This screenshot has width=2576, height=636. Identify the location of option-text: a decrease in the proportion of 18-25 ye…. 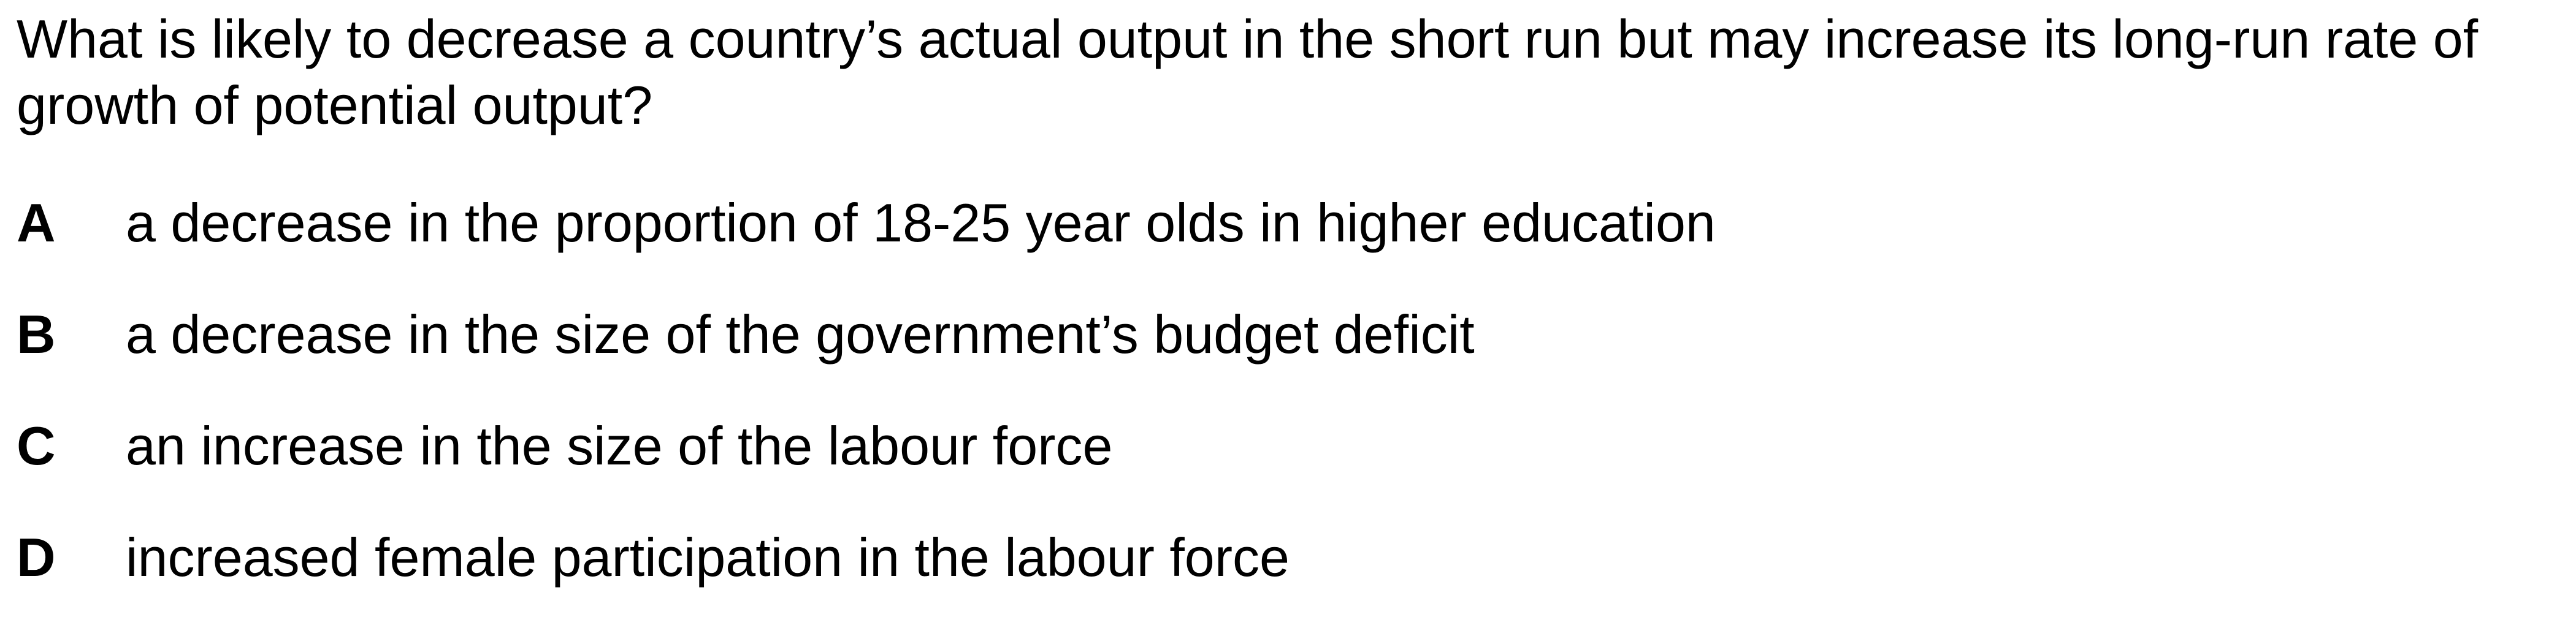
(921, 223).